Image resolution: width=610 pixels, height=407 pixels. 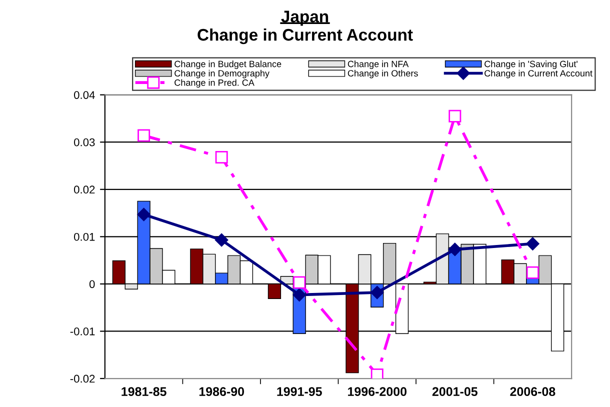 What do you see at coordinates (84, 190) in the screenshot?
I see `y-tick-label: 0.02` at bounding box center [84, 190].